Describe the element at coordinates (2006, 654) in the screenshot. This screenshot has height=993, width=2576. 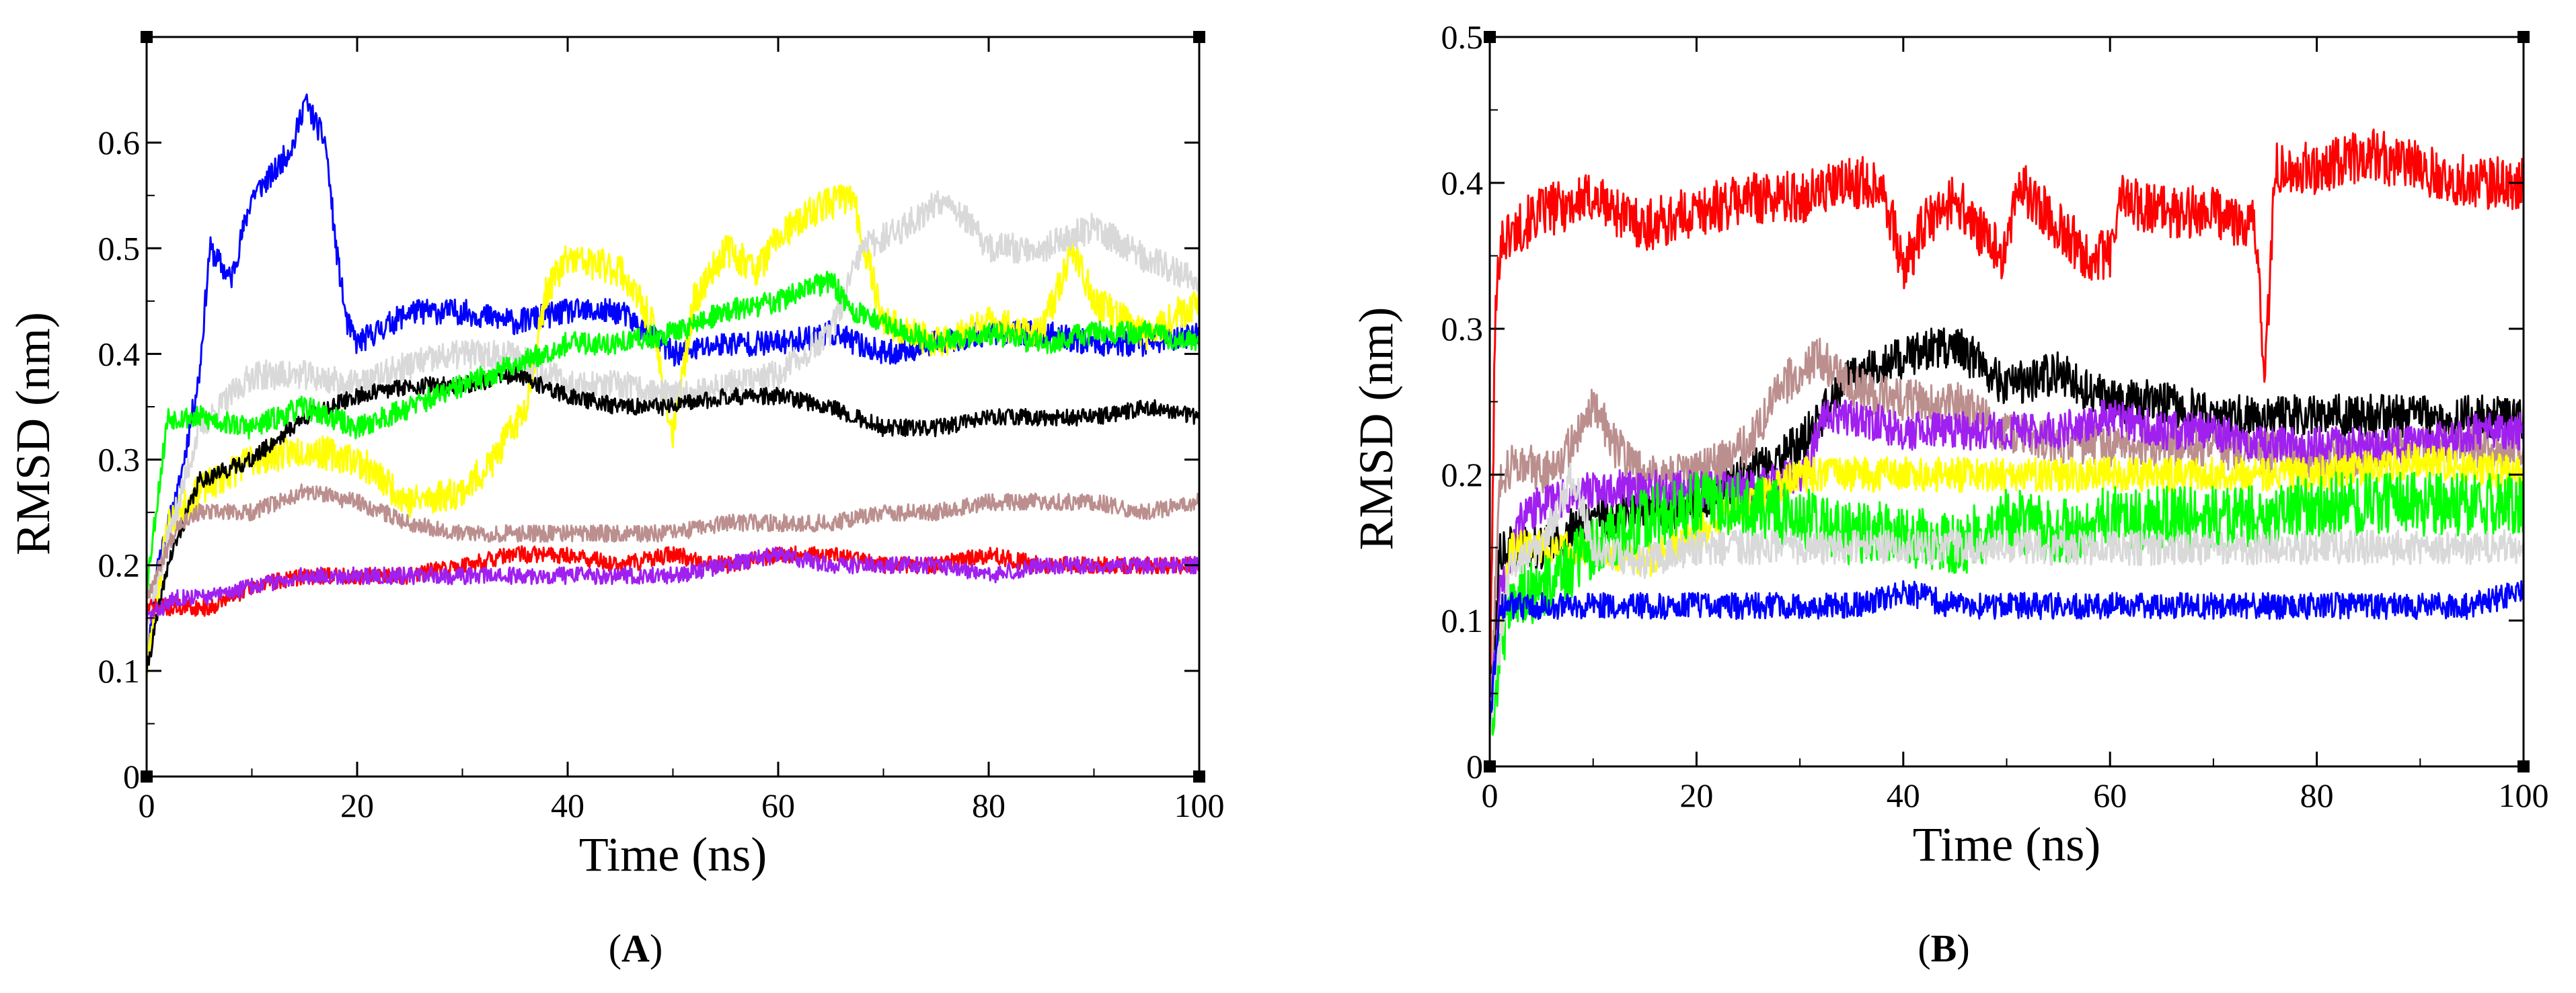
I see `series-line-blue` at that location.